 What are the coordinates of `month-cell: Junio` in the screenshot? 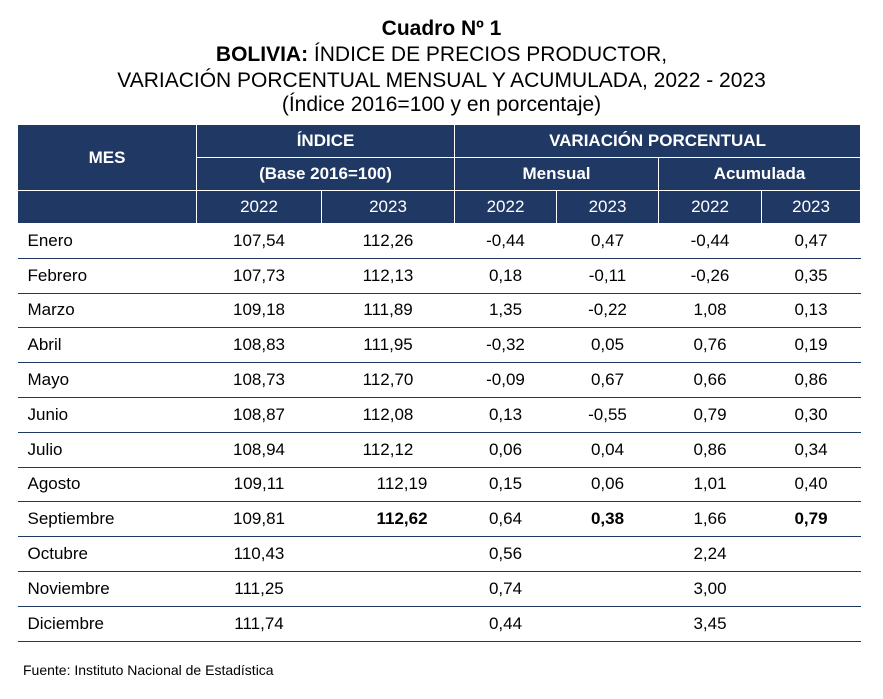 It's located at (107, 415).